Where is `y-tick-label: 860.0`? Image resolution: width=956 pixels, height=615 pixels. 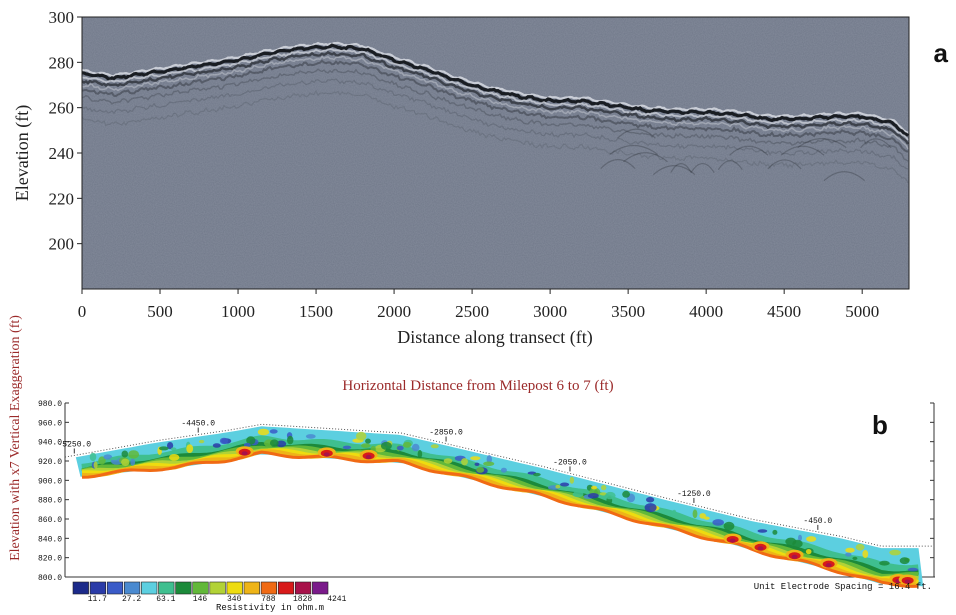
y-tick-label: 860.0 is located at coordinates (50, 520).